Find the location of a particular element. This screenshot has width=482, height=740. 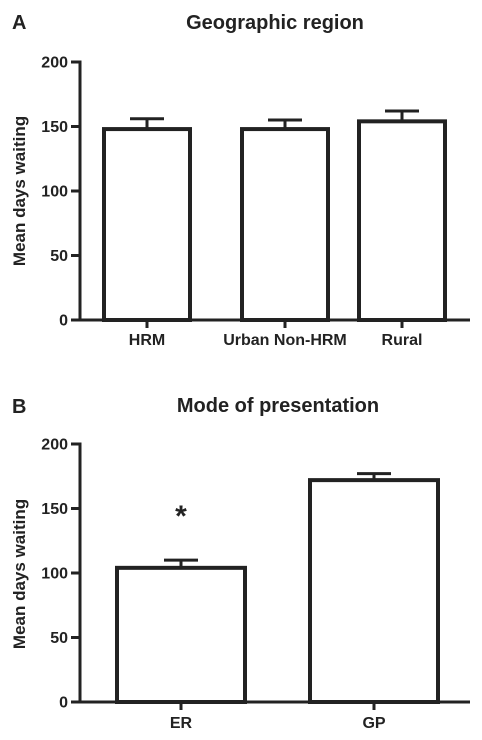

panel-b-y-tick-label-0: 0 is located at coordinates (63, 703).